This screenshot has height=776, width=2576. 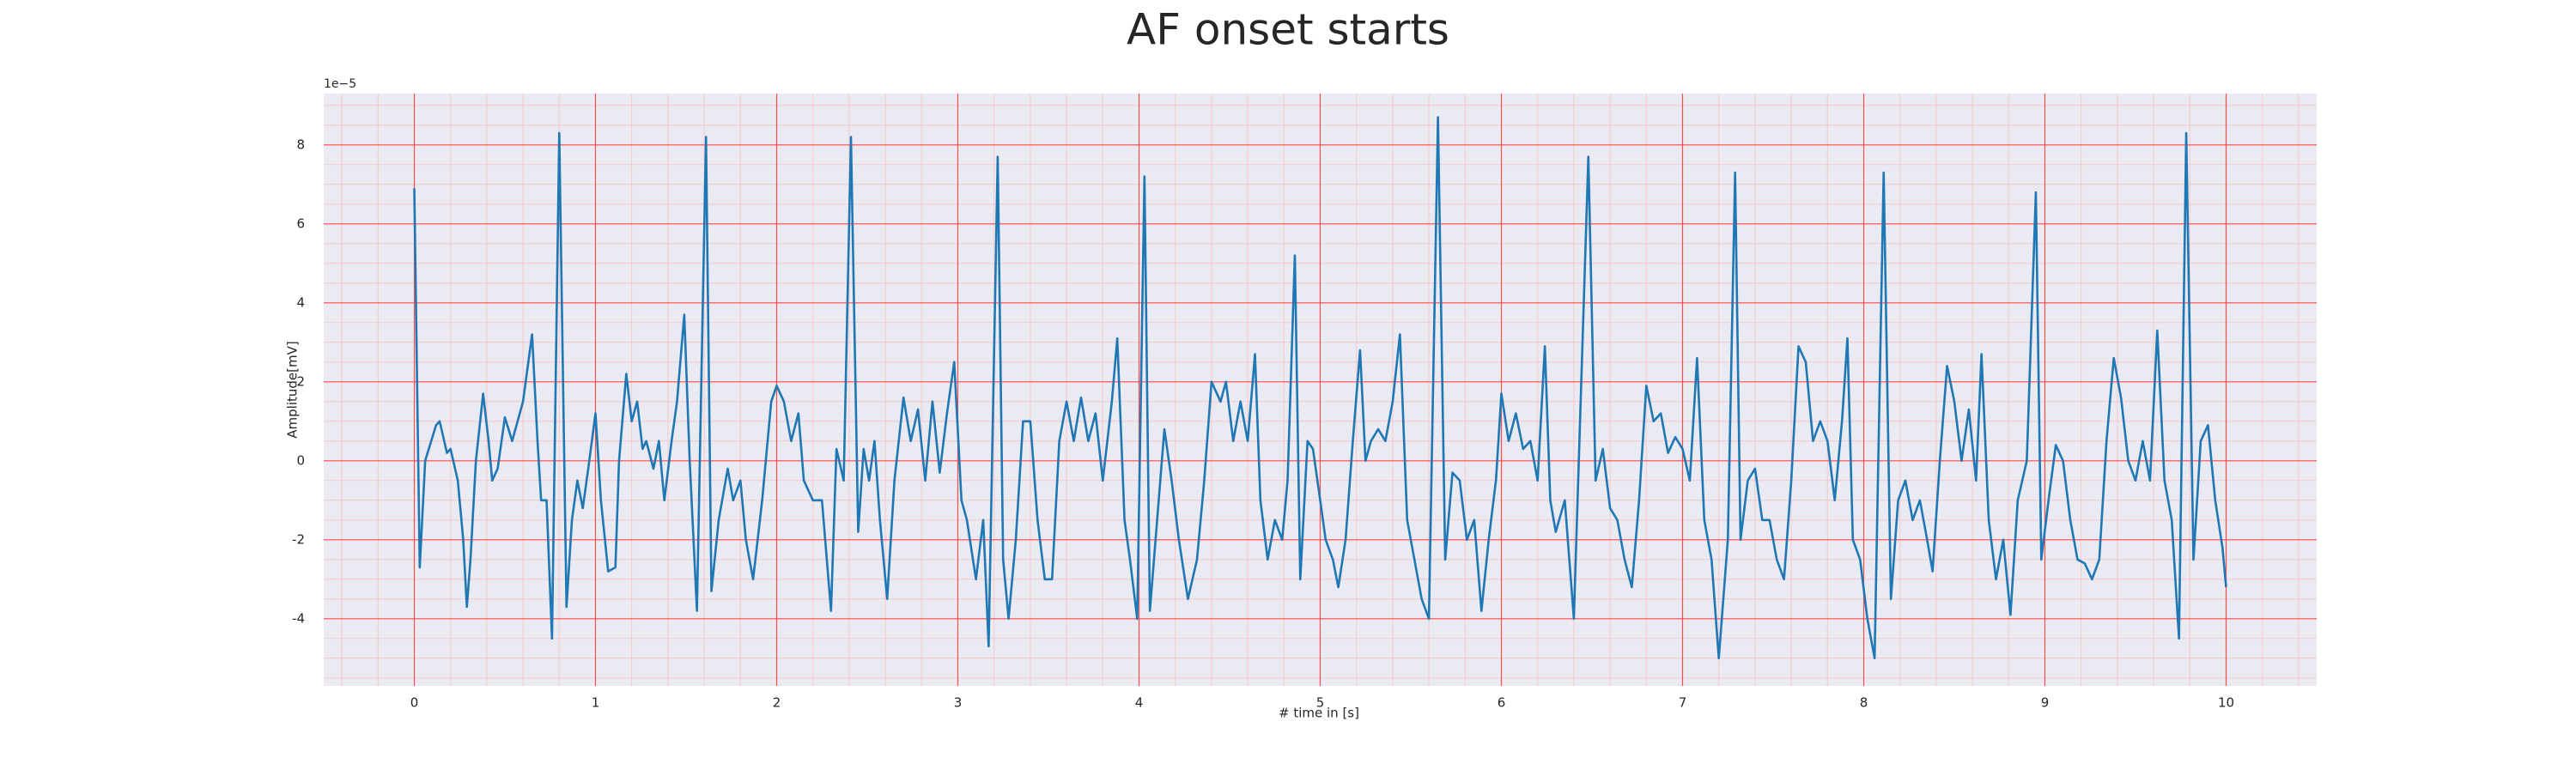 What do you see at coordinates (1319, 713) in the screenshot?
I see `x-axis-label: # time in [s]` at bounding box center [1319, 713].